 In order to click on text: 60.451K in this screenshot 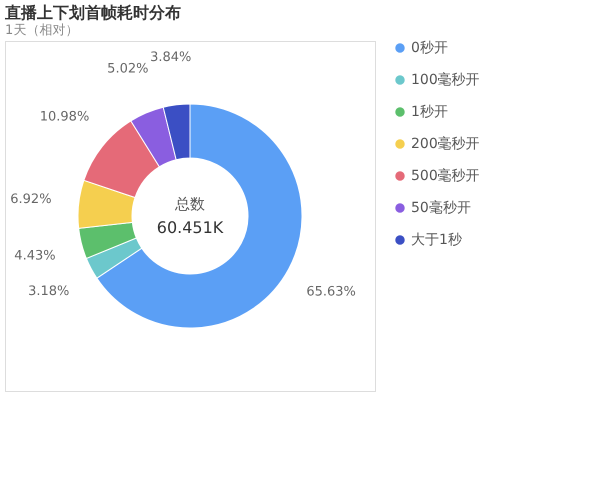, I will do `click(190, 227)`.